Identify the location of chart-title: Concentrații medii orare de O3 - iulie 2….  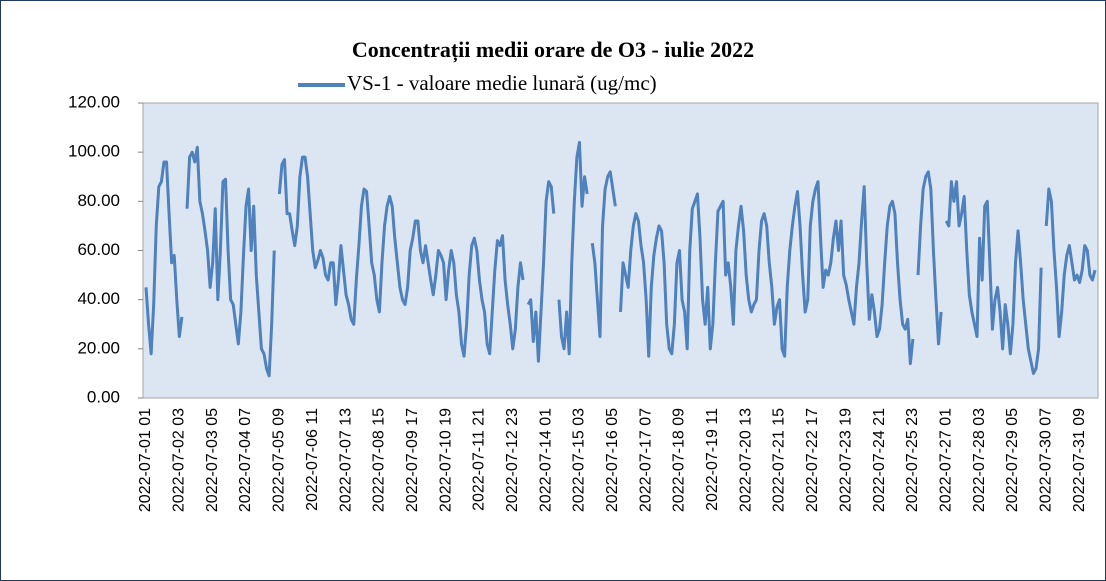
(553, 50).